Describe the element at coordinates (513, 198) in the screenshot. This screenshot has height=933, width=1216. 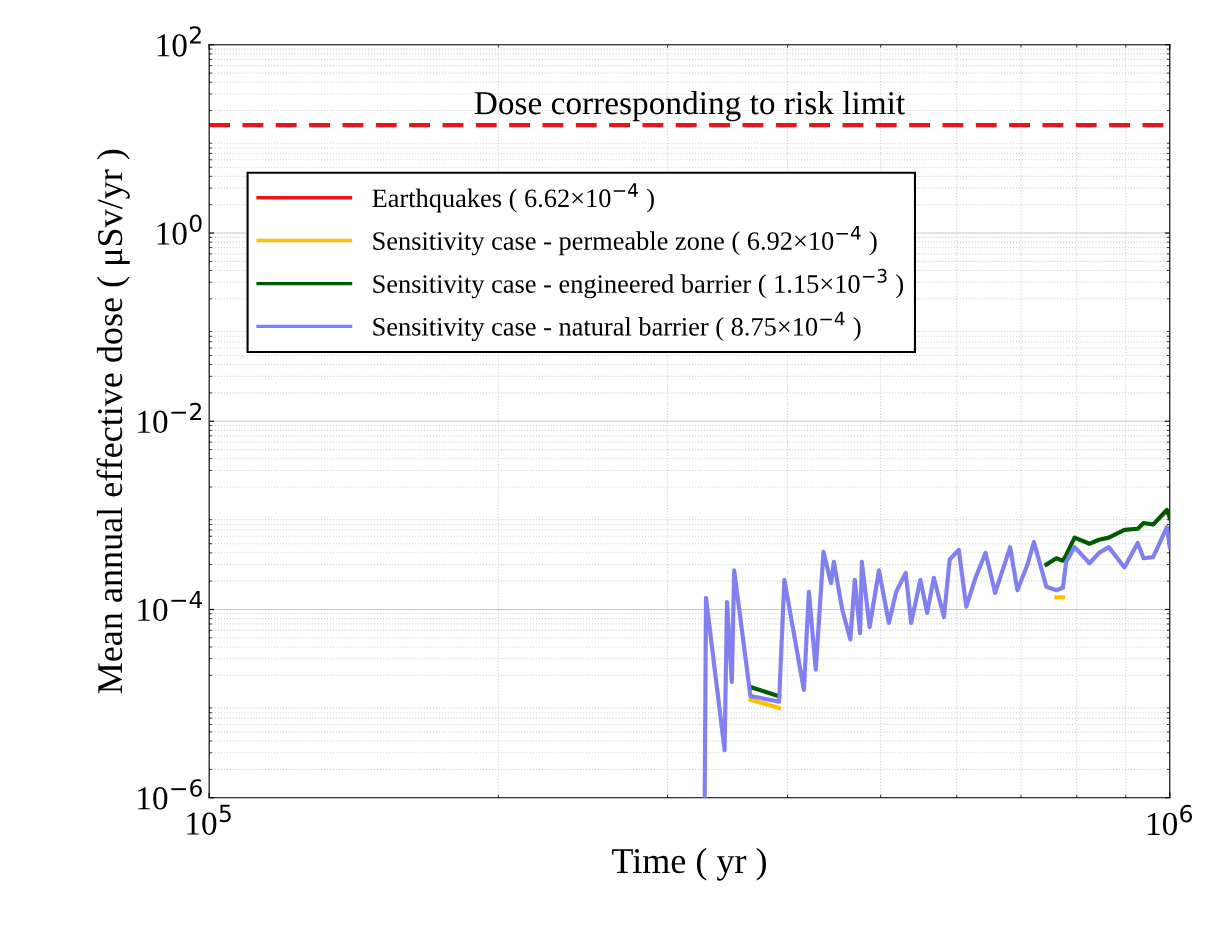
I see `legend-label: Earthquakes ( 6.62×10$^{−4}$ )` at that location.